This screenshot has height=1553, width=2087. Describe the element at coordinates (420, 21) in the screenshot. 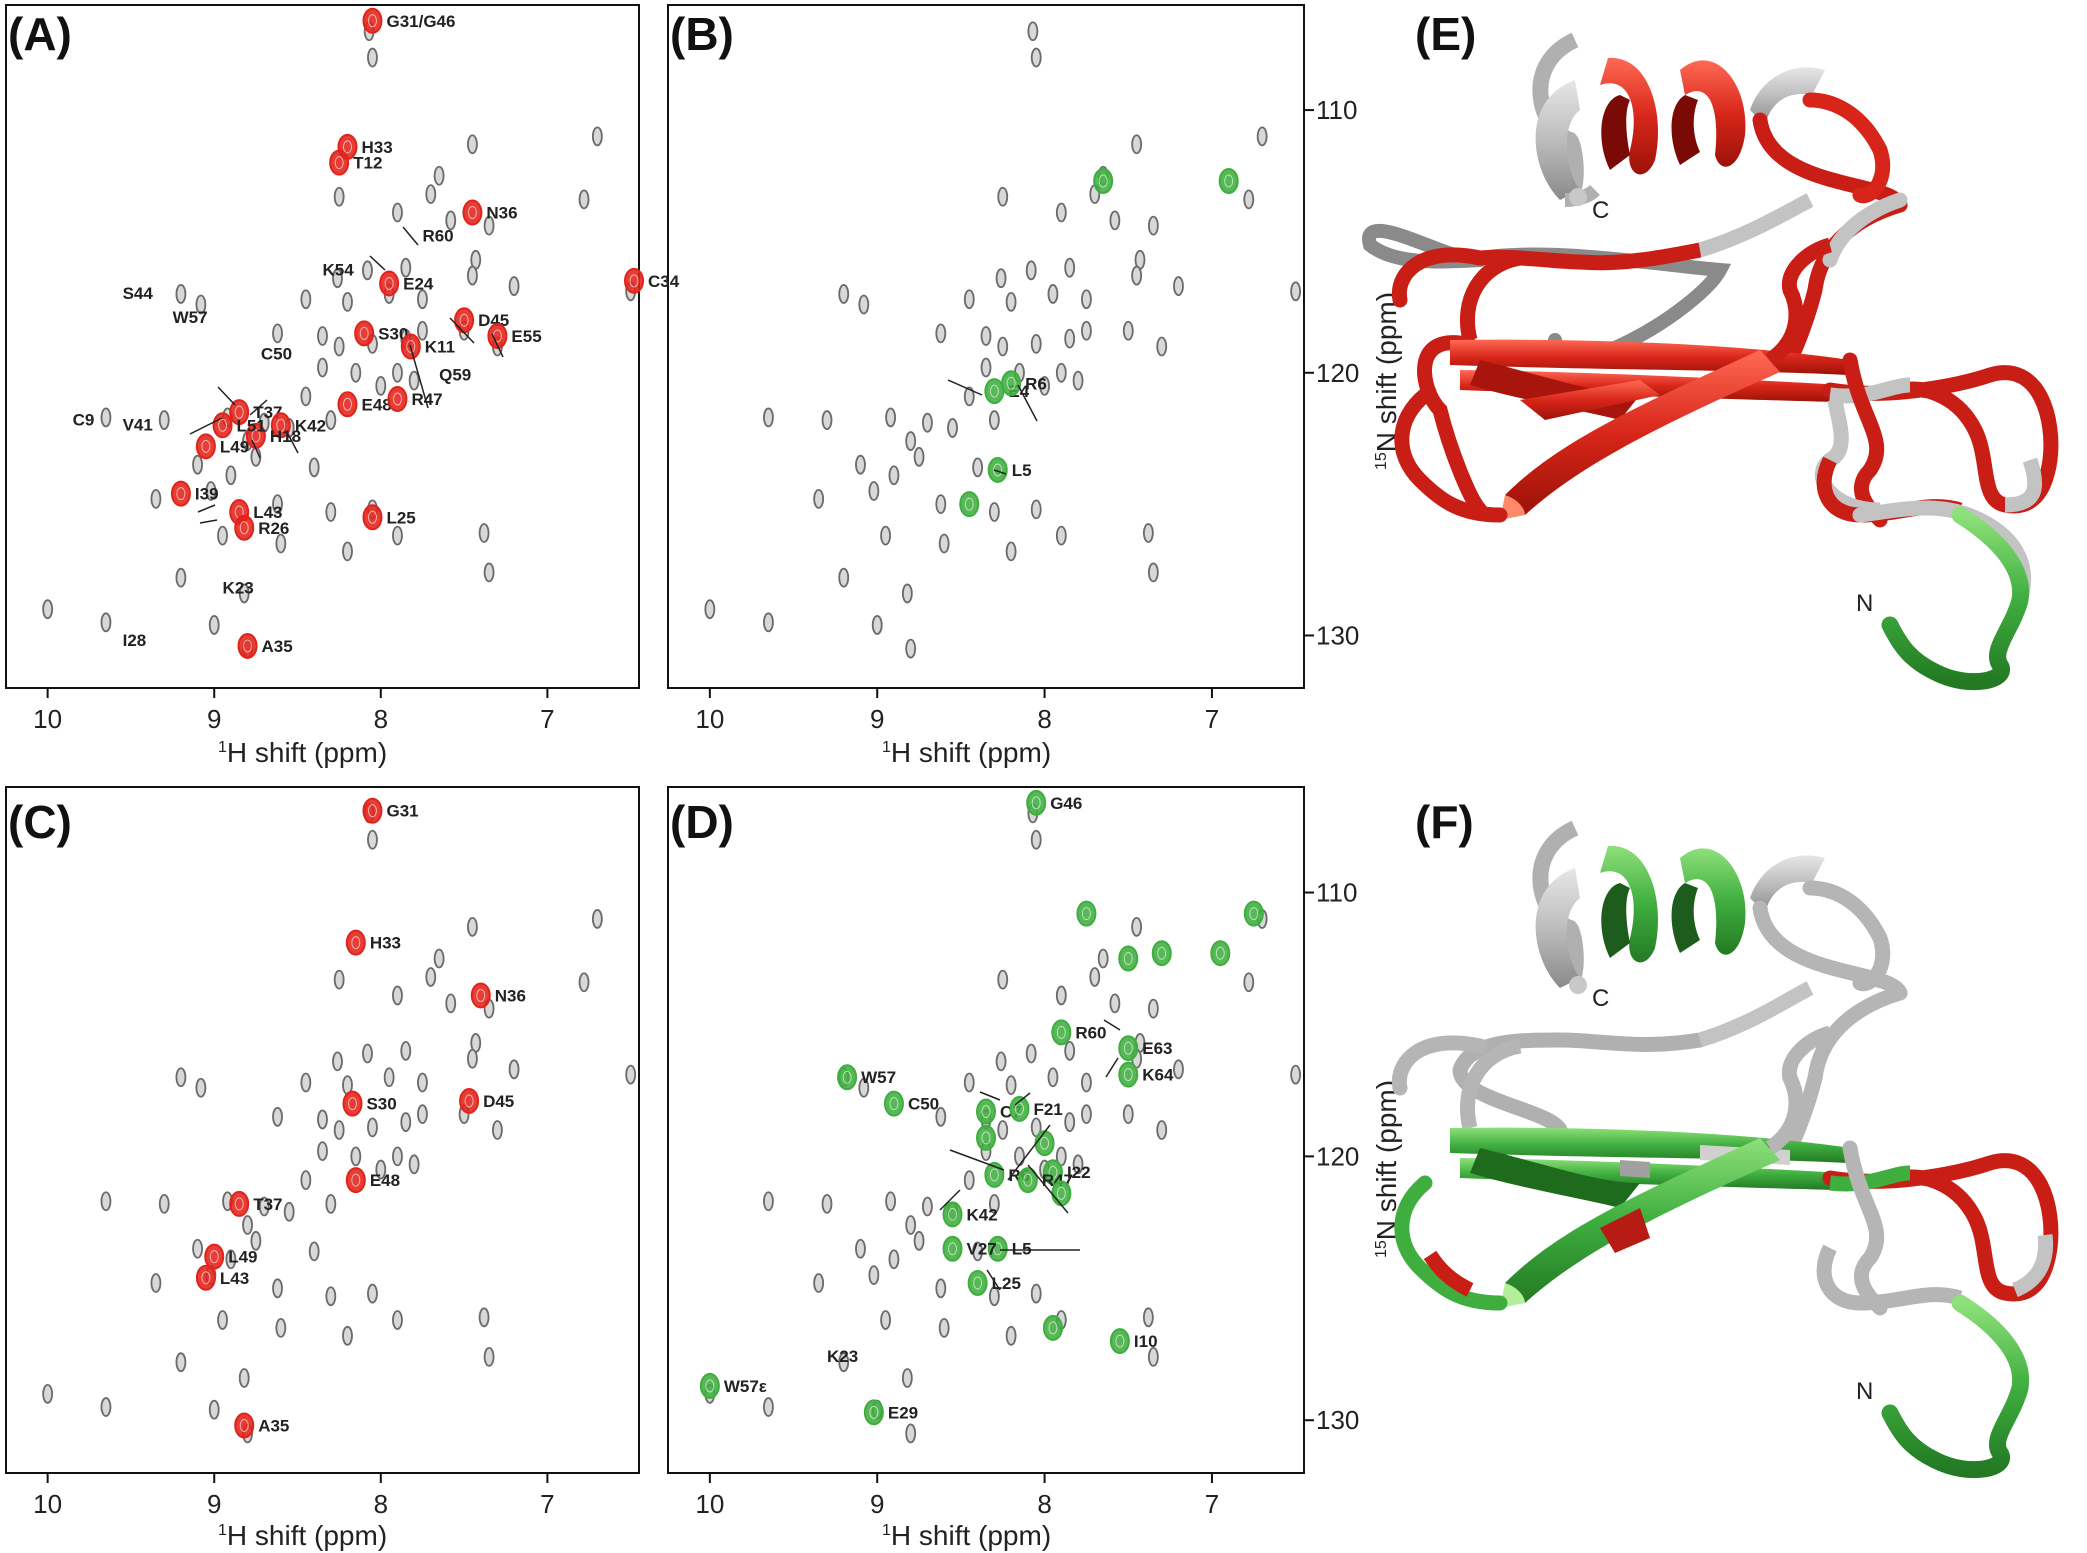

I see `peak-label: G31/G46` at that location.